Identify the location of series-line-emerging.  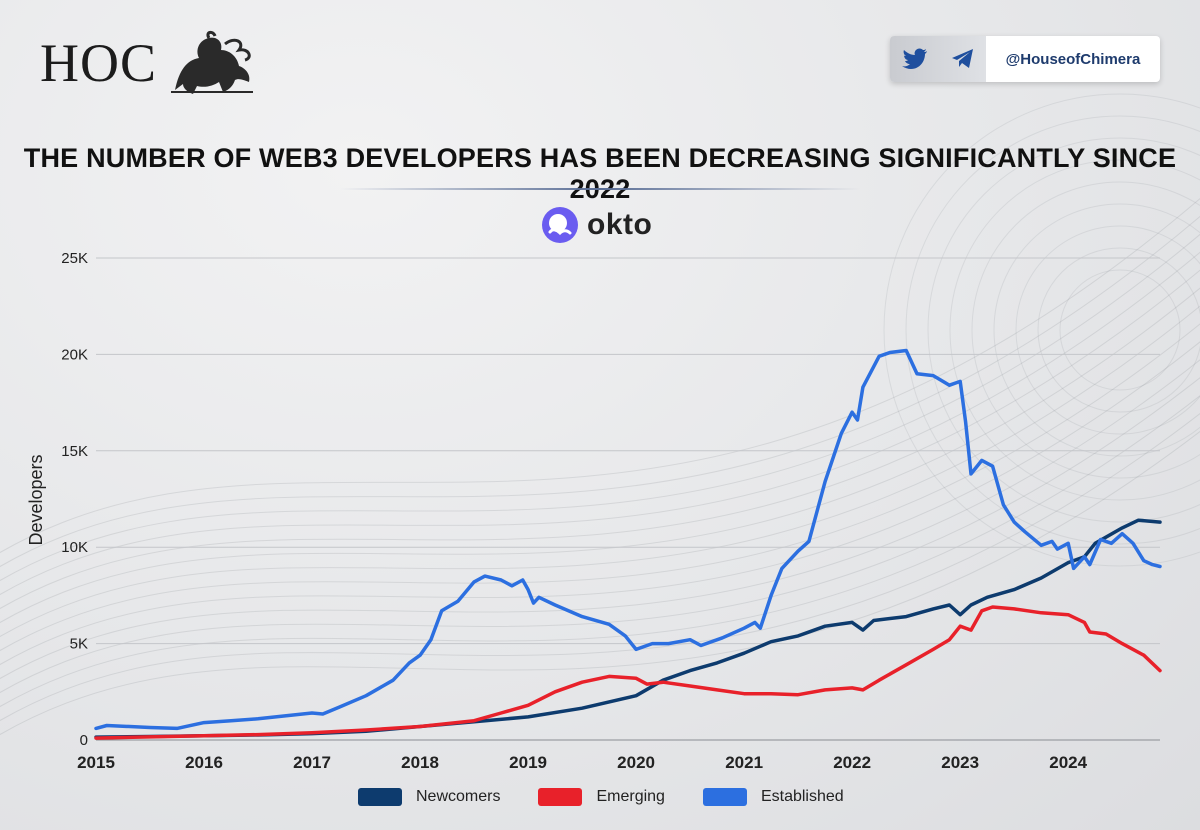
(628, 672).